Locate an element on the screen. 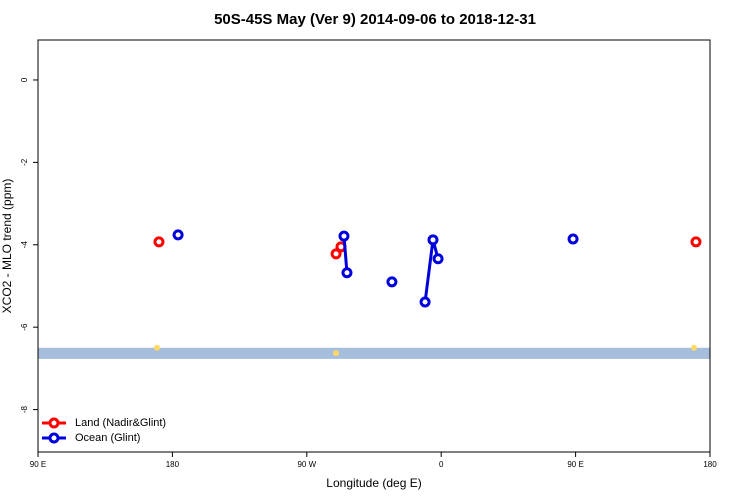 The width and height of the screenshot is (750, 500). y-tick-label: -4 is located at coordinates (24, 245).